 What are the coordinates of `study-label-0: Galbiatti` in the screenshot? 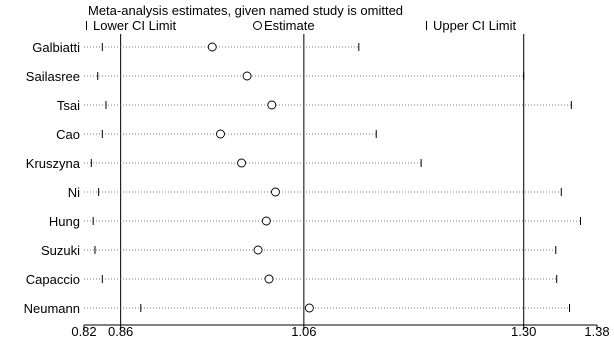 It's located at (56, 47).